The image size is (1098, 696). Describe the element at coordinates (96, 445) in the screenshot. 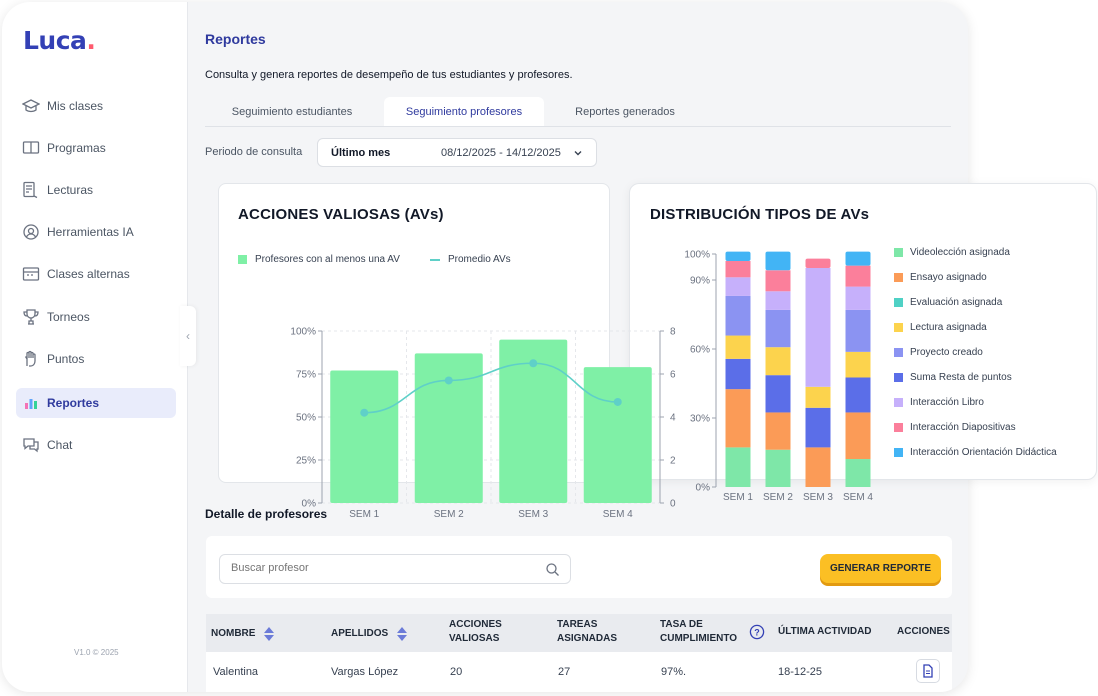

I see `sidebar-item-chat: Chat` at that location.